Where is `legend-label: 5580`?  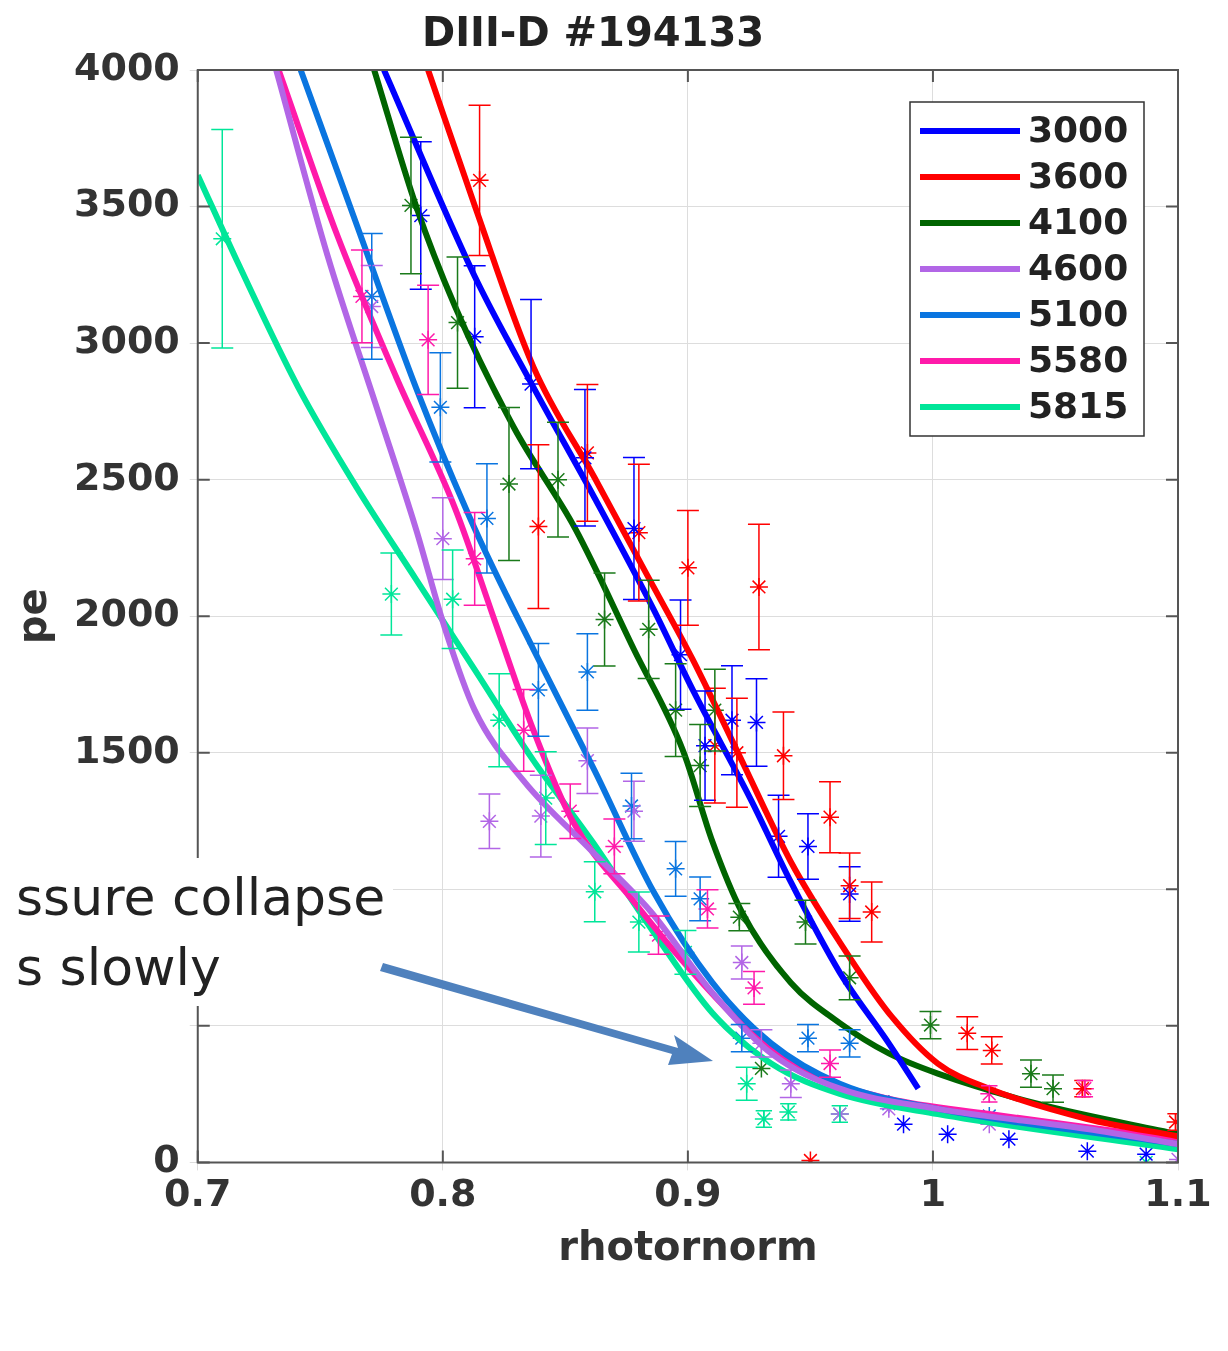 legend-label: 5580 is located at coordinates (1078, 360).